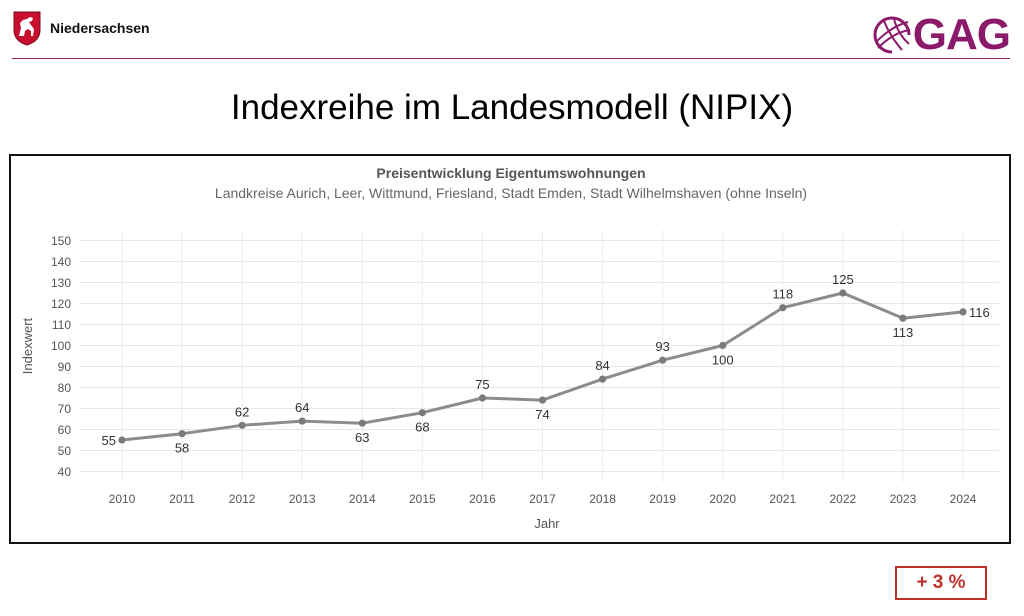 The image size is (1024, 616). I want to click on company-logo-text: GAG, so click(961, 34).